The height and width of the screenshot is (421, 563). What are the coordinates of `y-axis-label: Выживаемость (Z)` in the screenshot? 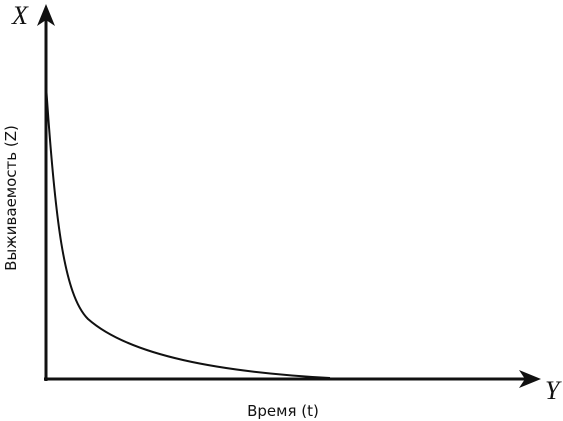 It's located at (11, 198).